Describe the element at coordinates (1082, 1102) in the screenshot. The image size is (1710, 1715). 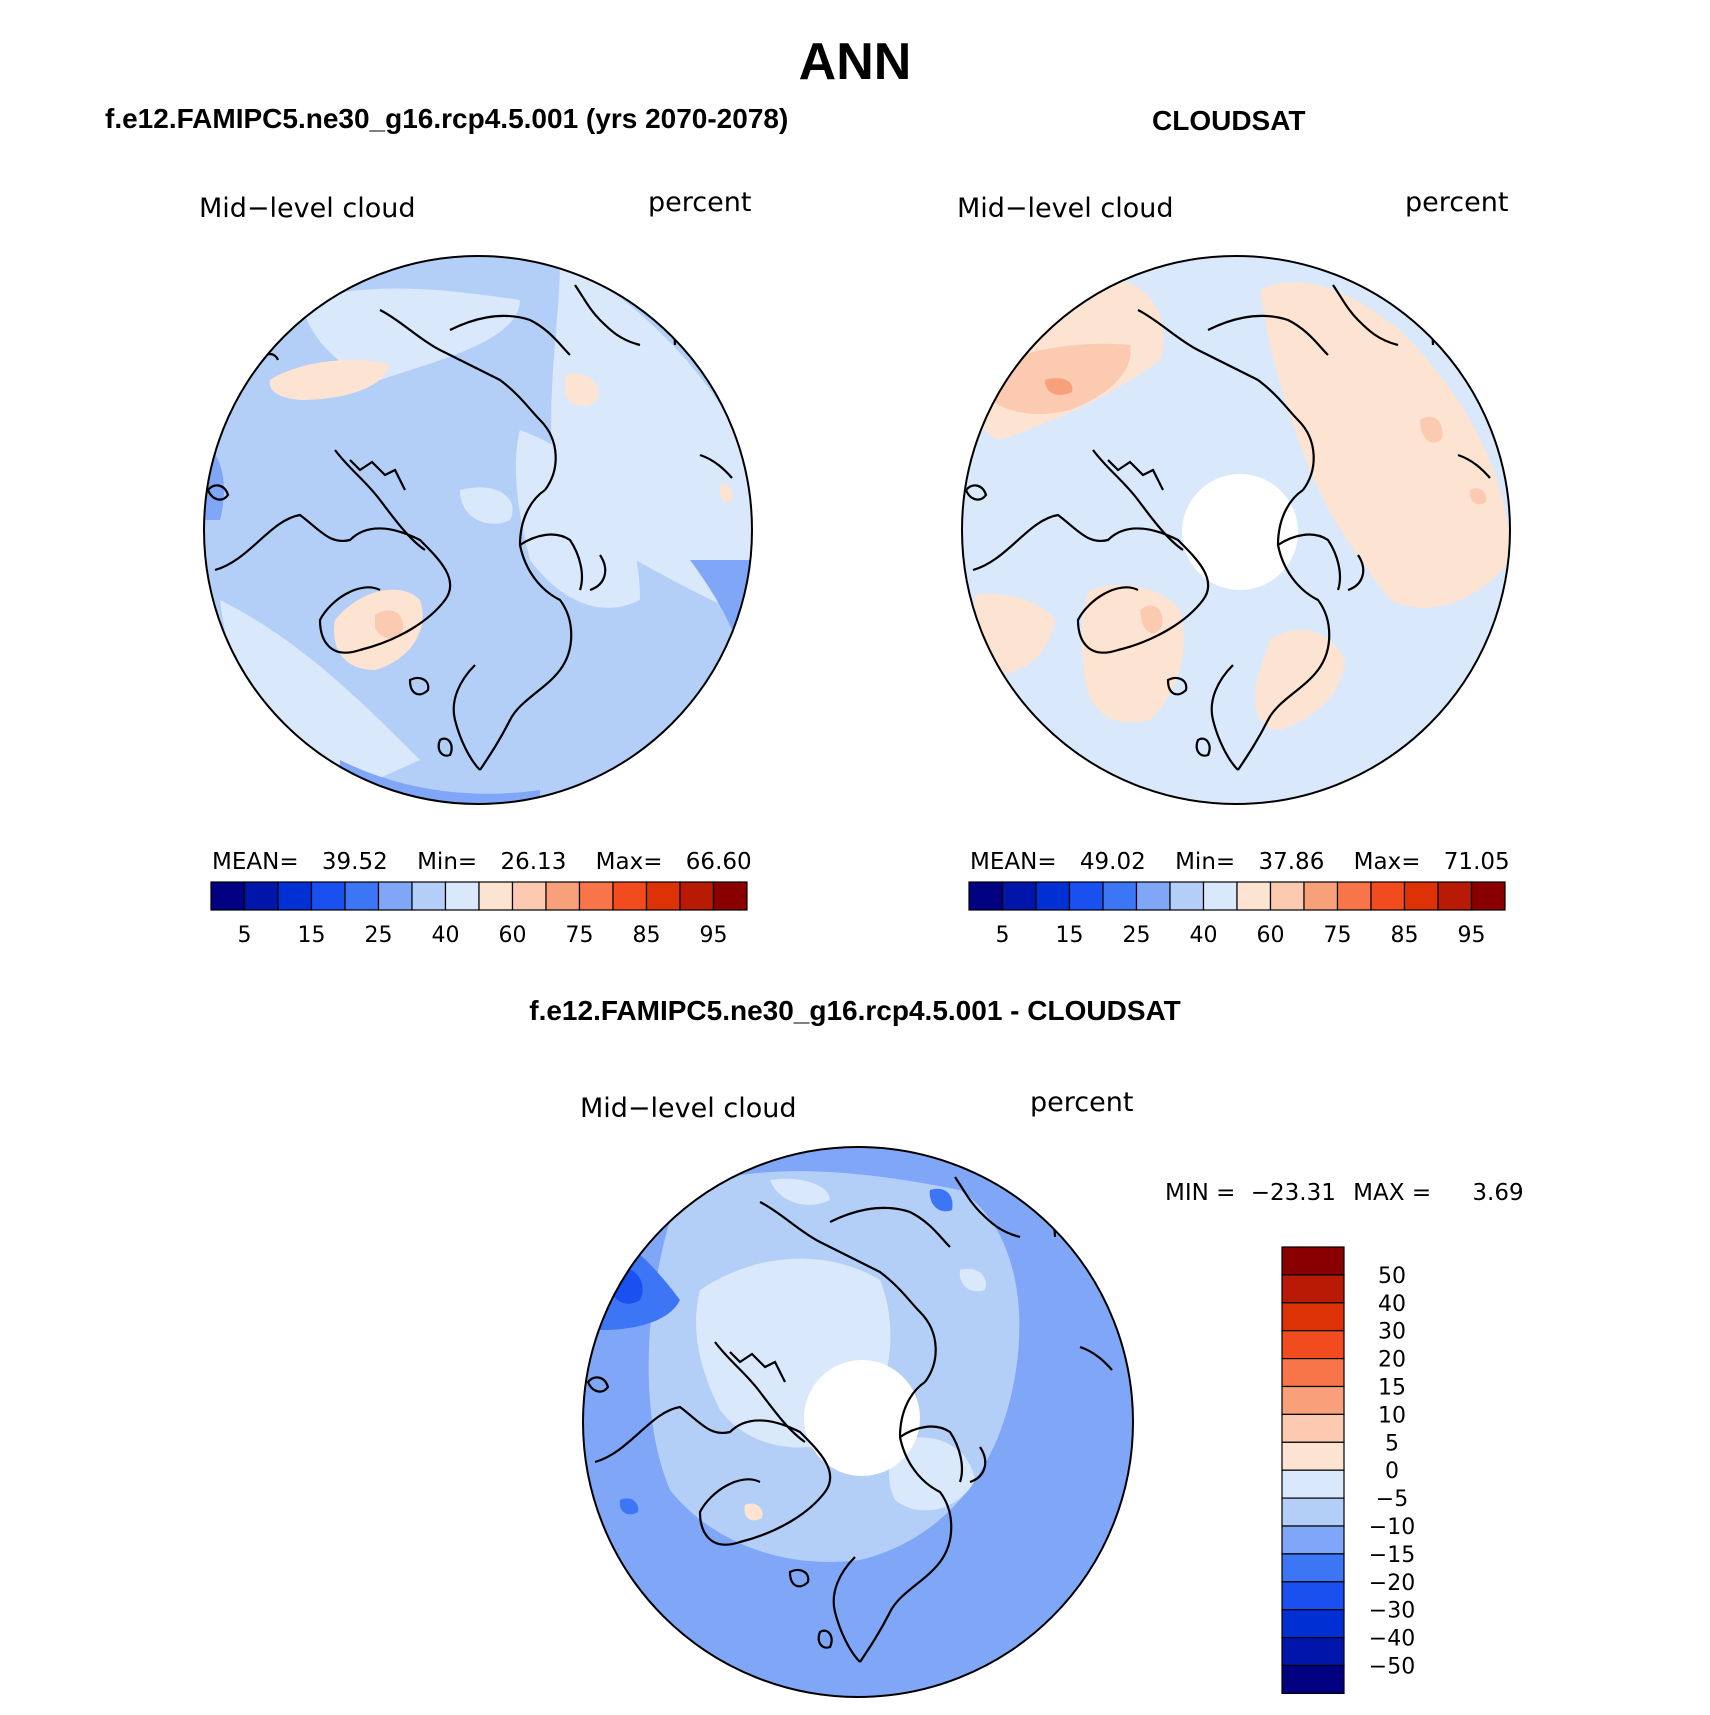
I see `diff-right-label: percent` at that location.